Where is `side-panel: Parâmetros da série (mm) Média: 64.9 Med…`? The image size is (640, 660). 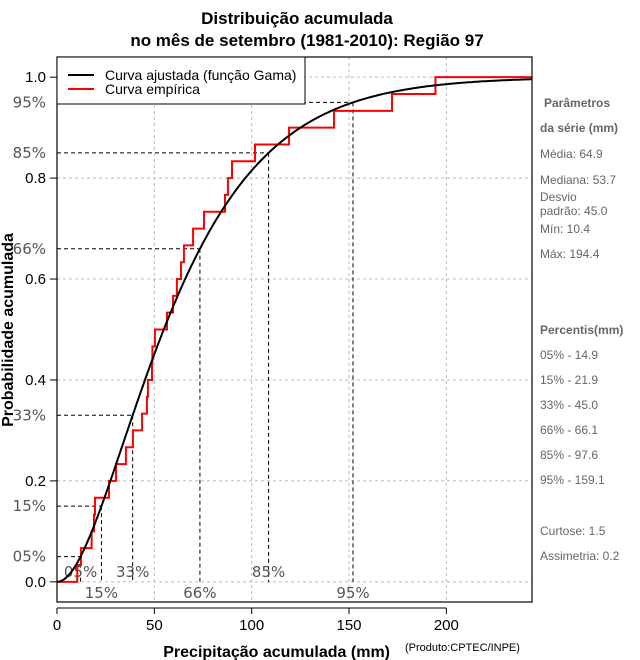 side-panel: Parâmetros da série (mm) Média: 64.9 Med… is located at coordinates (581, 329).